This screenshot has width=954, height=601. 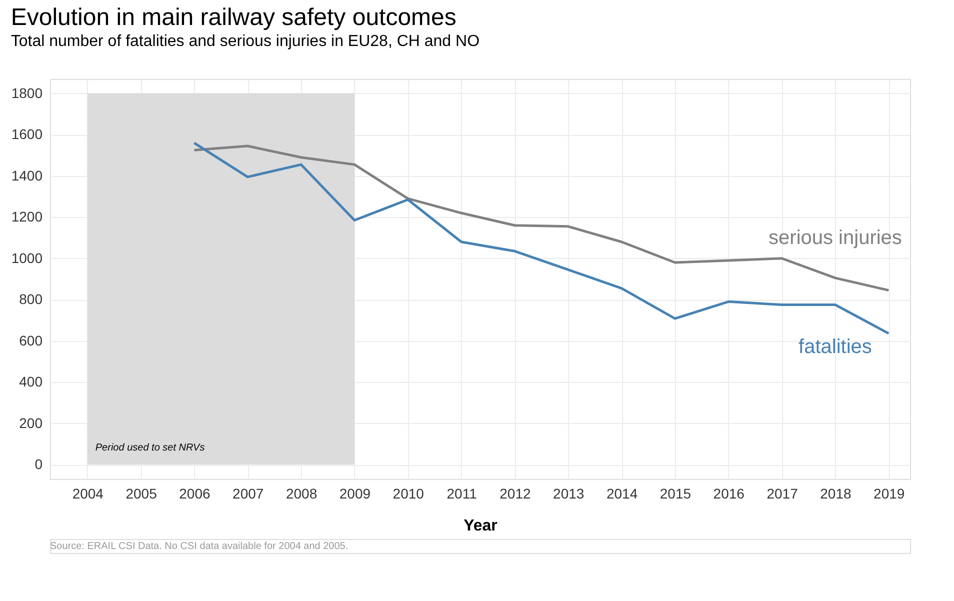 I want to click on band-label: Period used to set NRVs, so click(x=150, y=448).